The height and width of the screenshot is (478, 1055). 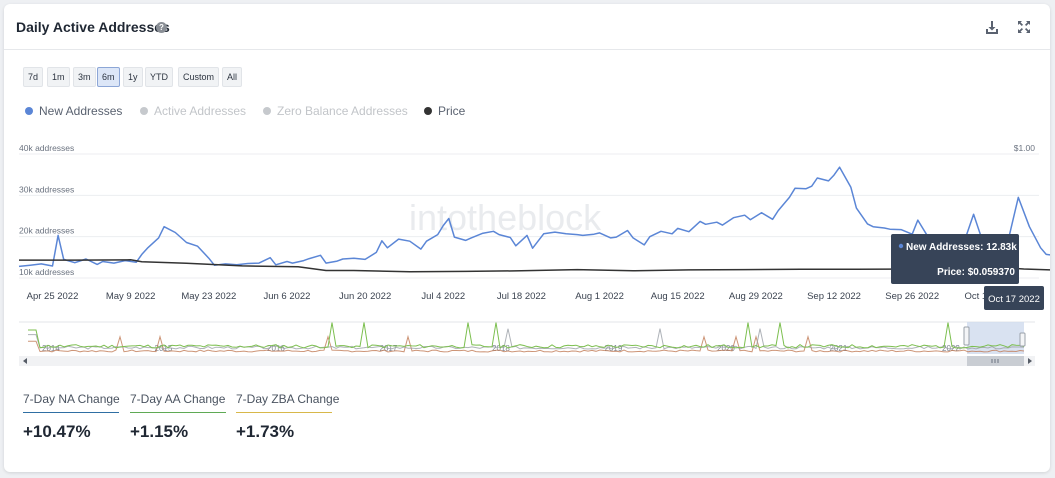 I want to click on card-title: Daily Active Addresses, so click(x=93, y=27).